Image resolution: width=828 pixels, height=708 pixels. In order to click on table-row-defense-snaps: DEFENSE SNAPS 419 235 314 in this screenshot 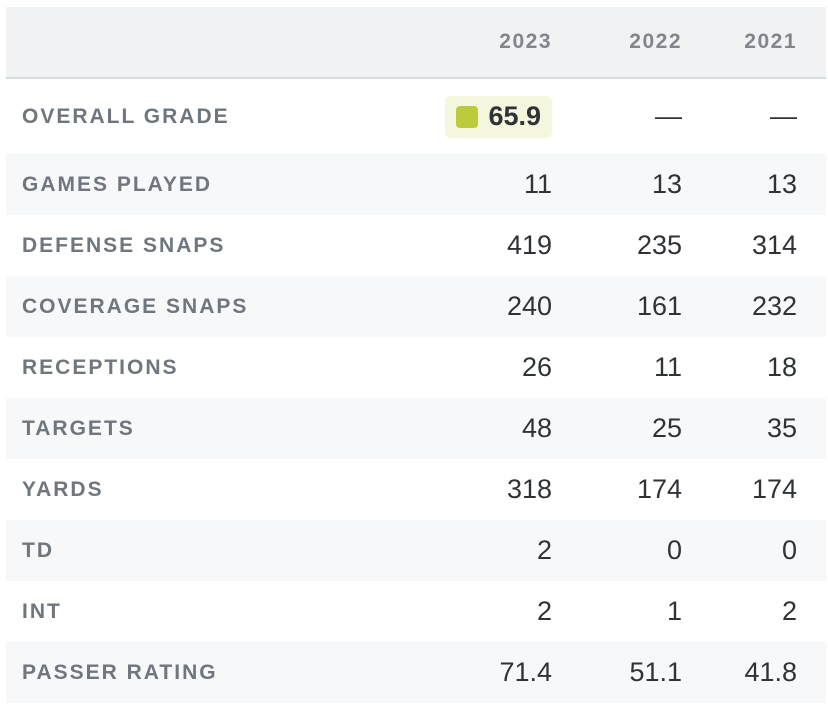, I will do `click(416, 245)`.